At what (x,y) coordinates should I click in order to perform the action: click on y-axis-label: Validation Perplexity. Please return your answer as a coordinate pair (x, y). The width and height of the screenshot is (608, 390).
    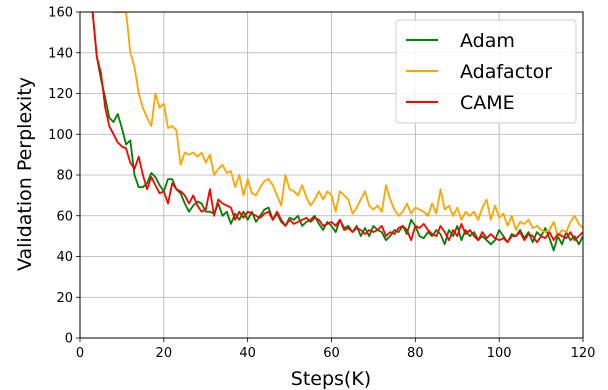
    Looking at the image, I should click on (25, 174).